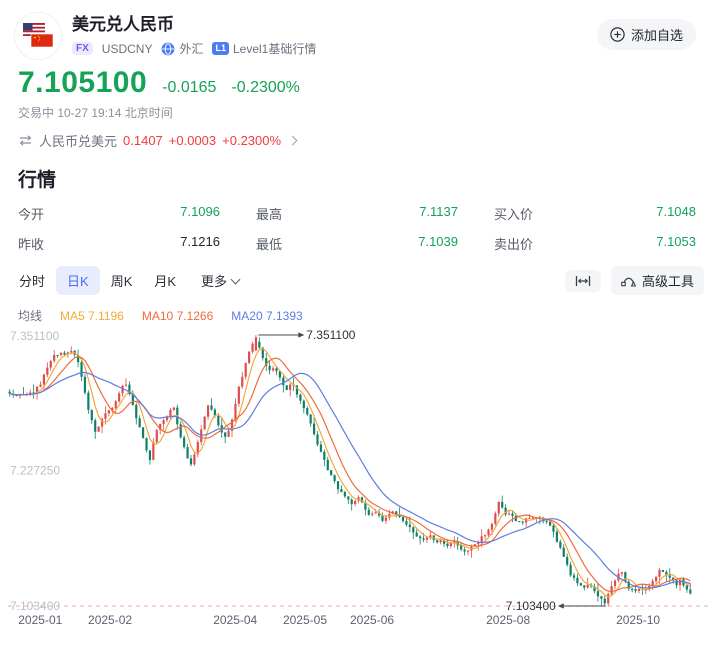 The height and width of the screenshot is (649, 714). Describe the element at coordinates (40, 620) in the screenshot. I see `svg-text: 2025-01` at that location.